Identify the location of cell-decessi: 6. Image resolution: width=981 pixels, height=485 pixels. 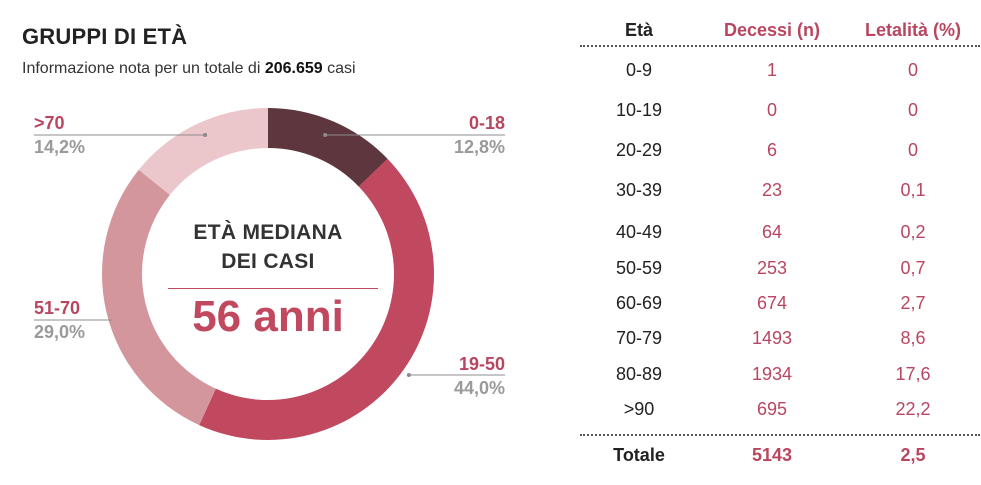
(771, 150).